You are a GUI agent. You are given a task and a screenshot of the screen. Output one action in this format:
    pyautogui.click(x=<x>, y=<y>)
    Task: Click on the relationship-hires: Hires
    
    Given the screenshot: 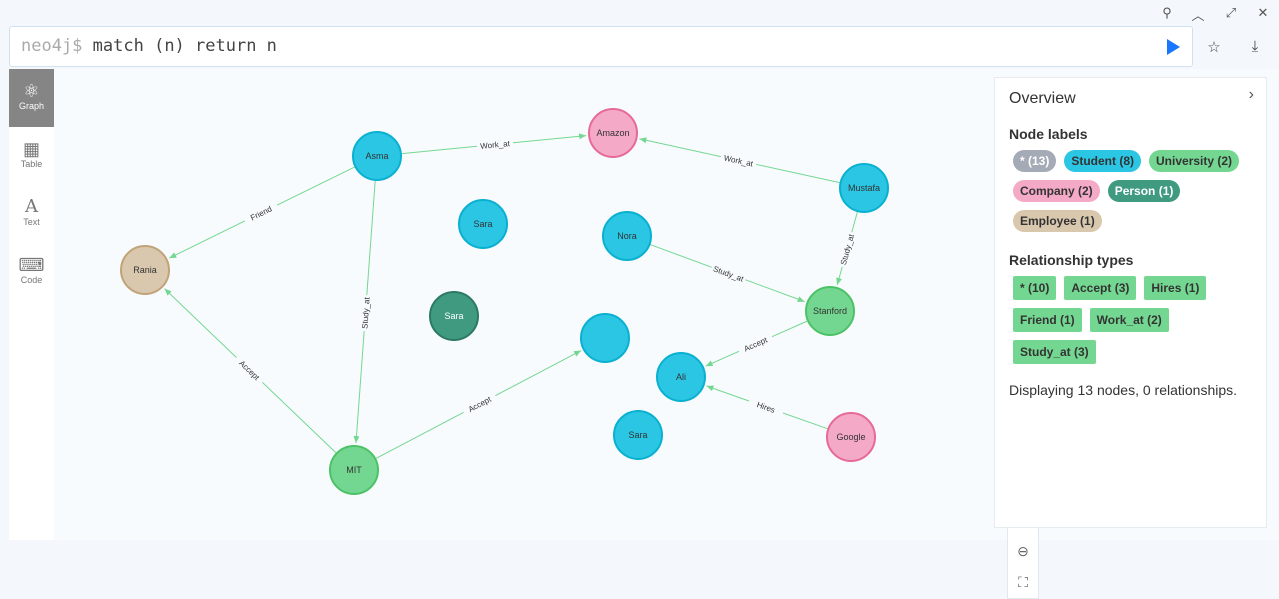 What is the action you would take?
    pyautogui.click(x=767, y=407)
    